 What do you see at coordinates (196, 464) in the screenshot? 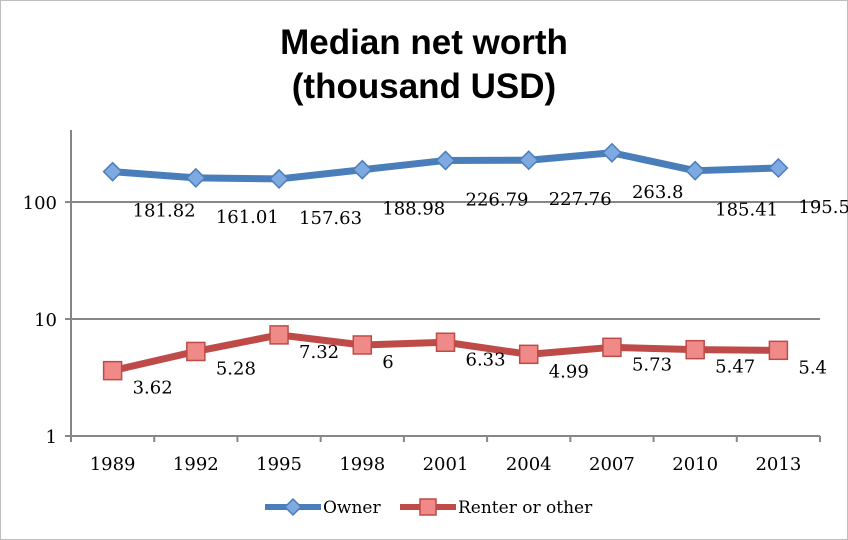
I see `x-tick-label: 1992` at bounding box center [196, 464].